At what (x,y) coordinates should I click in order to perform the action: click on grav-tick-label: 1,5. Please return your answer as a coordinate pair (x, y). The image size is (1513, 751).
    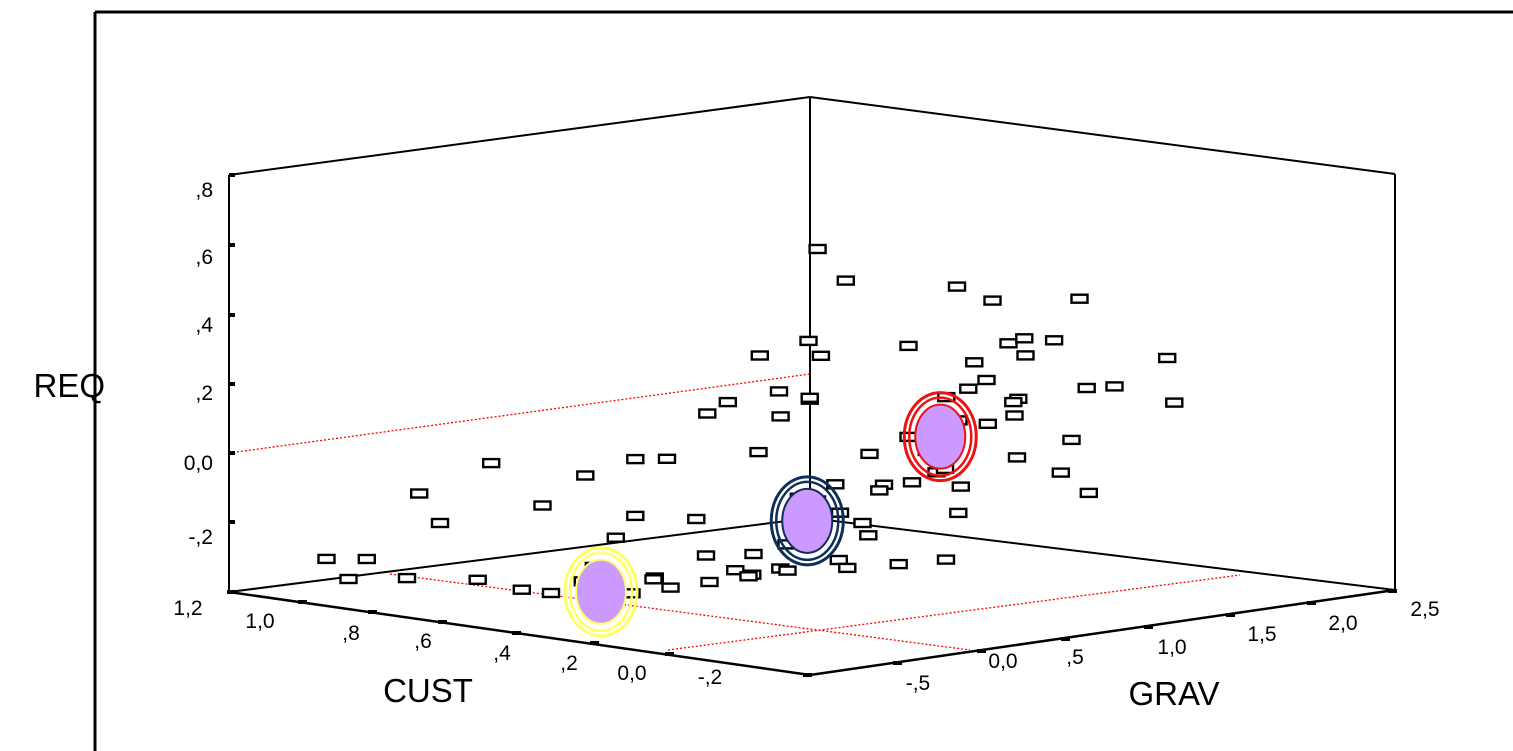
    Looking at the image, I should click on (1261, 634).